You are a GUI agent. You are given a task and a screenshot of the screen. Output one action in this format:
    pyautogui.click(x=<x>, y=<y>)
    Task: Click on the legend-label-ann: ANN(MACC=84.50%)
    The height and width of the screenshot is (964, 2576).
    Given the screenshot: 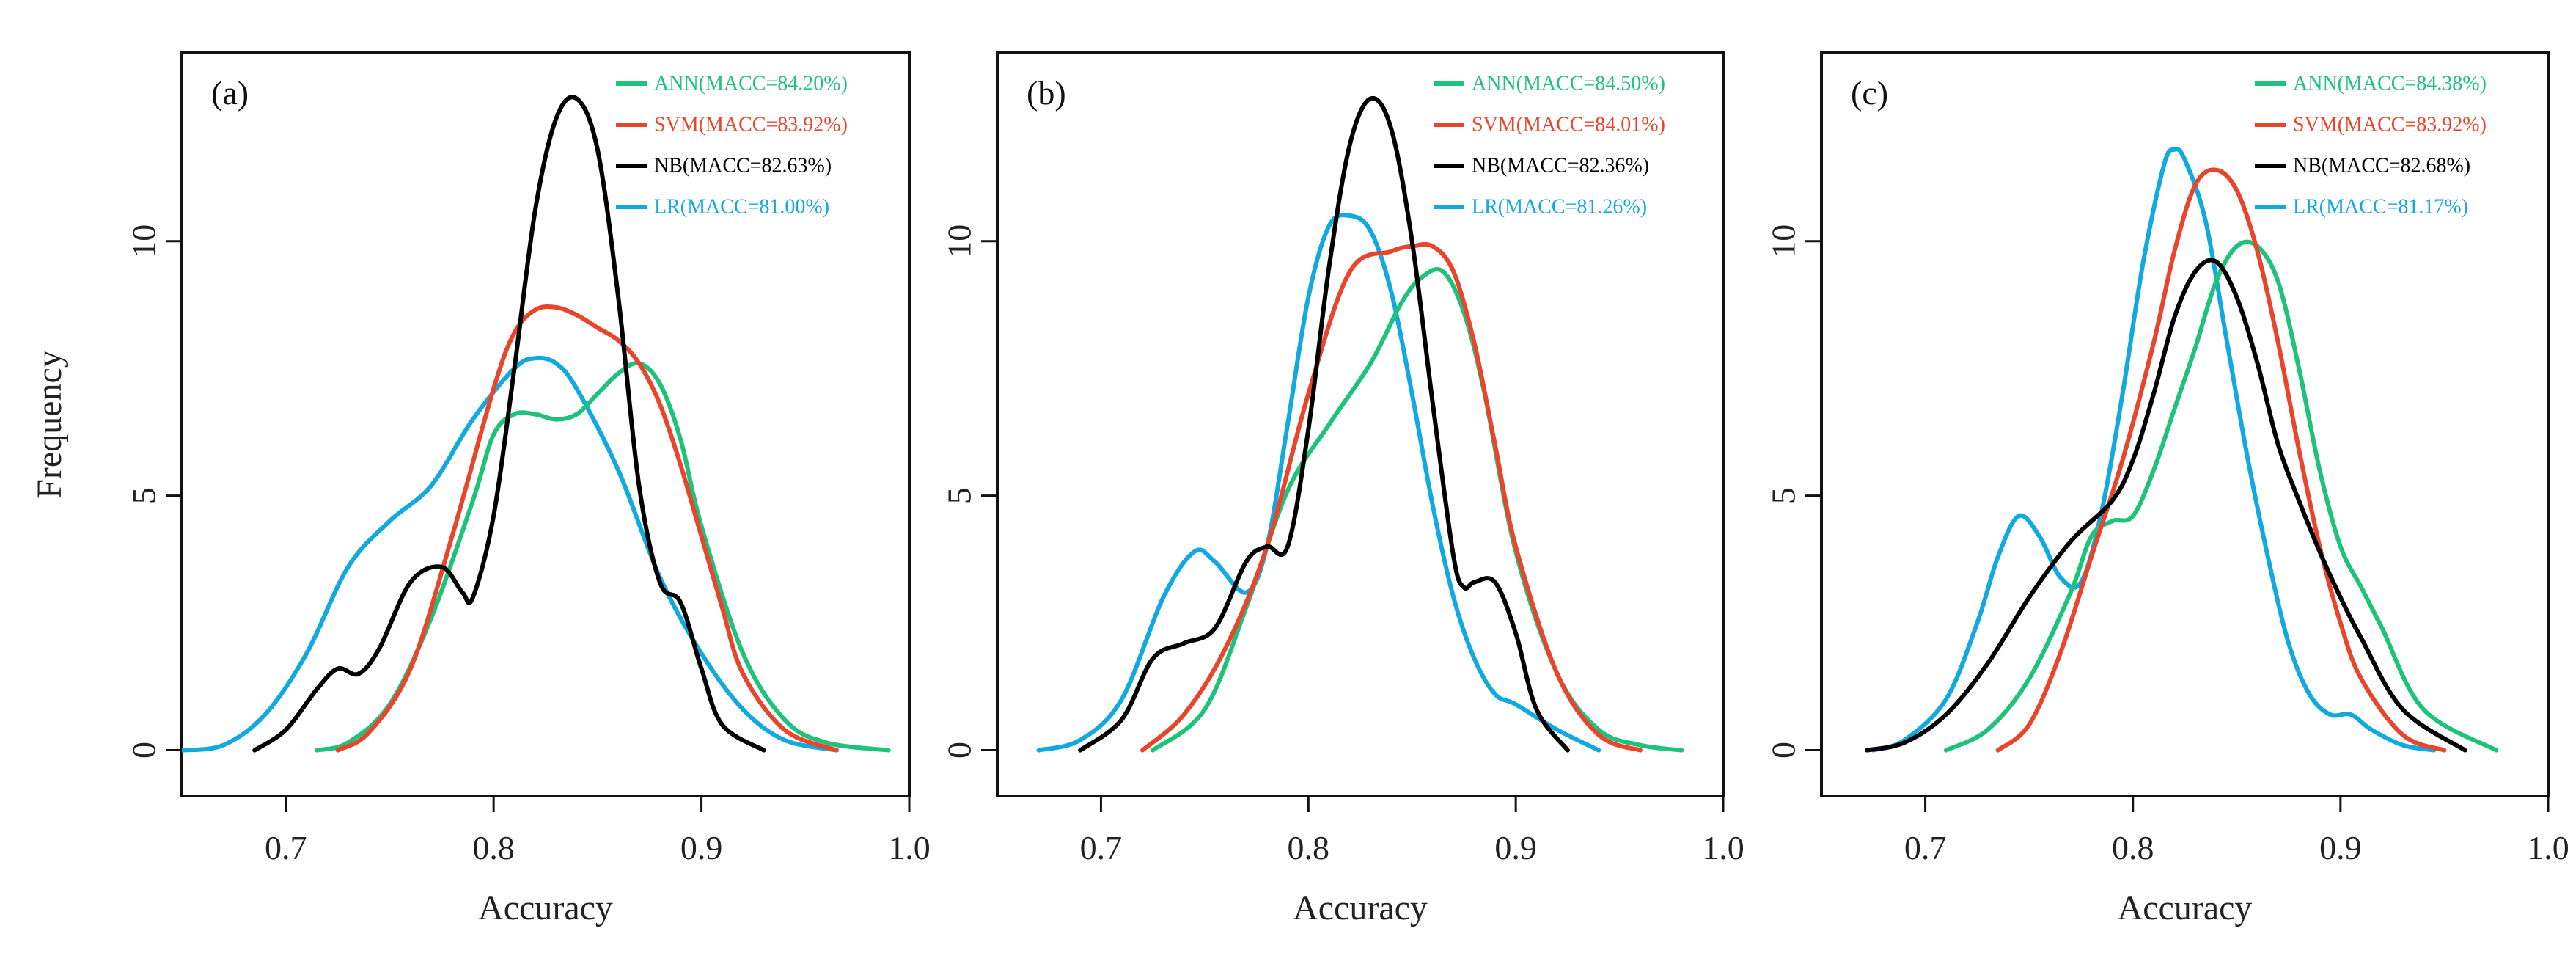 What is the action you would take?
    pyautogui.click(x=1569, y=84)
    